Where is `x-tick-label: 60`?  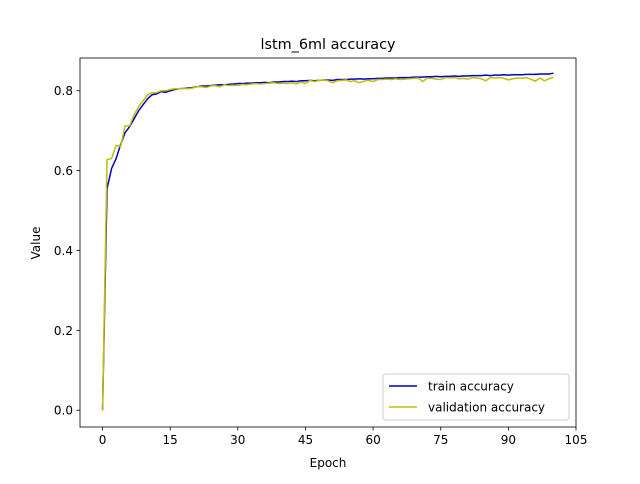
x-tick-label: 60 is located at coordinates (372, 440).